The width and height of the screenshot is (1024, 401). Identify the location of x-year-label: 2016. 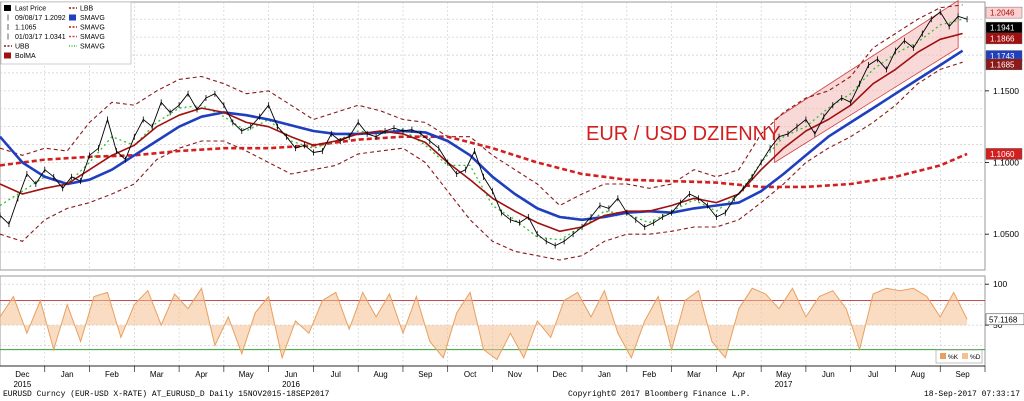
(291, 384).